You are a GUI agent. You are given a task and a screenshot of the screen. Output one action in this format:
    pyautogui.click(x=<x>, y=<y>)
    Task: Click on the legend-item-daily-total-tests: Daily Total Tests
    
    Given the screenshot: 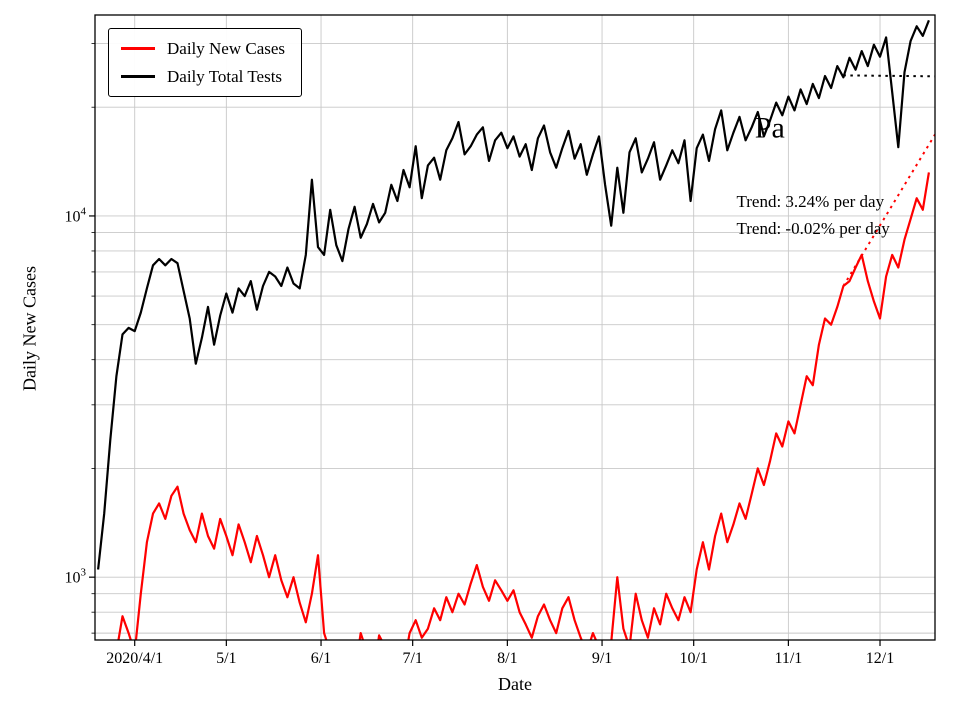 What is the action you would take?
    pyautogui.click(x=203, y=76)
    